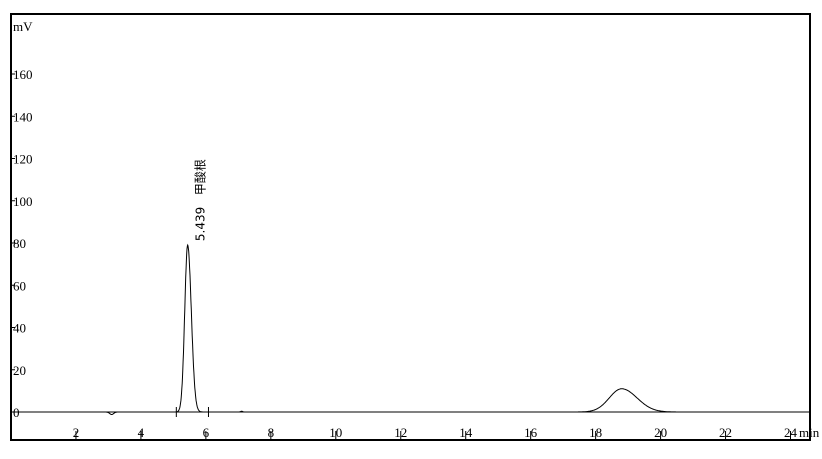 Image resolution: width=822 pixels, height=459 pixels. I want to click on x-tick-label: 10, so click(335, 432).